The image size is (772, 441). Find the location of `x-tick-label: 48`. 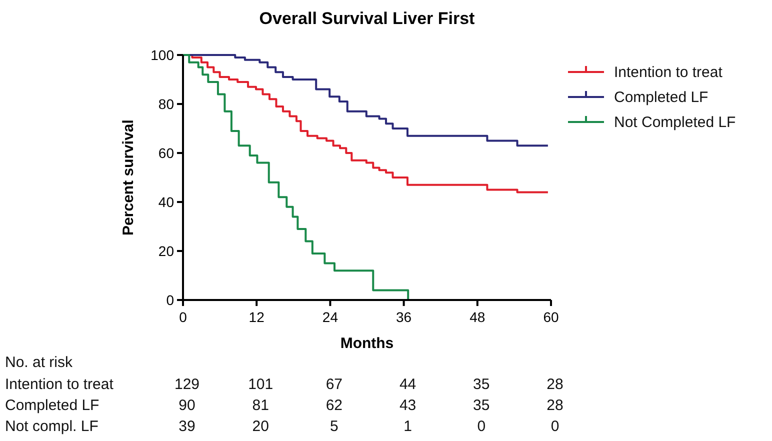

x-tick-label: 48 is located at coordinates (478, 317).